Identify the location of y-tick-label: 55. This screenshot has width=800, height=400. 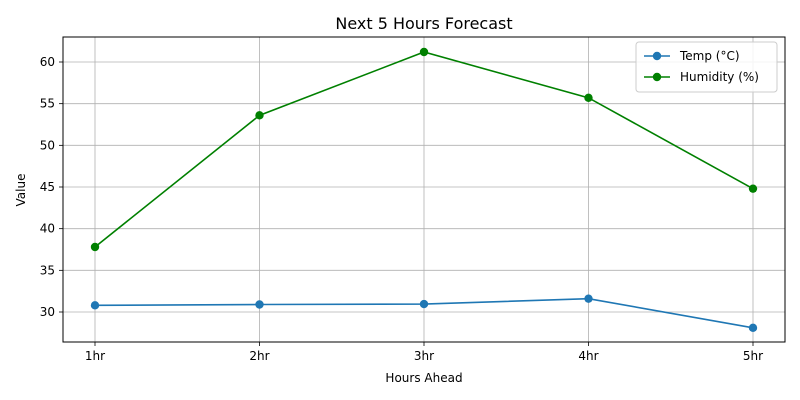
(47, 104).